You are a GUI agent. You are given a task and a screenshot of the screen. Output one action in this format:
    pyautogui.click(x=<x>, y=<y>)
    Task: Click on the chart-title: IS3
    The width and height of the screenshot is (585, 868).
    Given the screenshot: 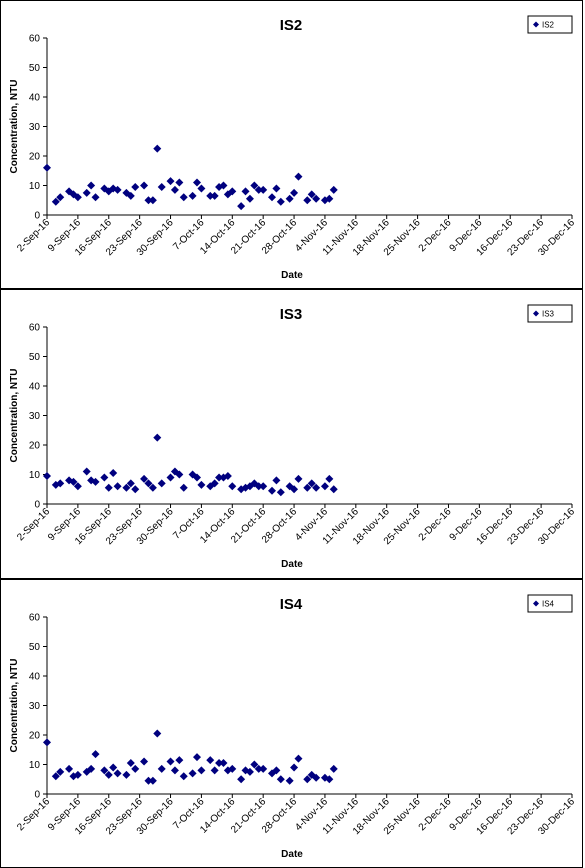 What is the action you would take?
    pyautogui.click(x=291, y=314)
    